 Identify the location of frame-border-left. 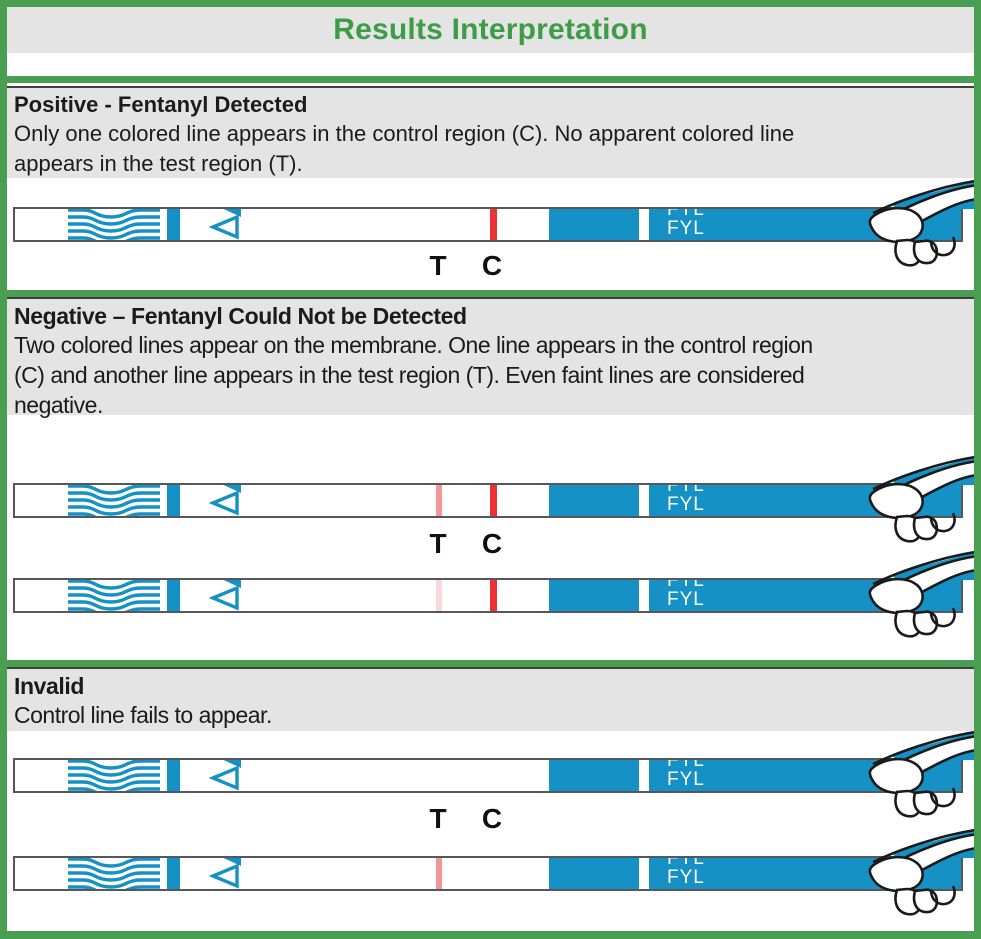
(3, 469).